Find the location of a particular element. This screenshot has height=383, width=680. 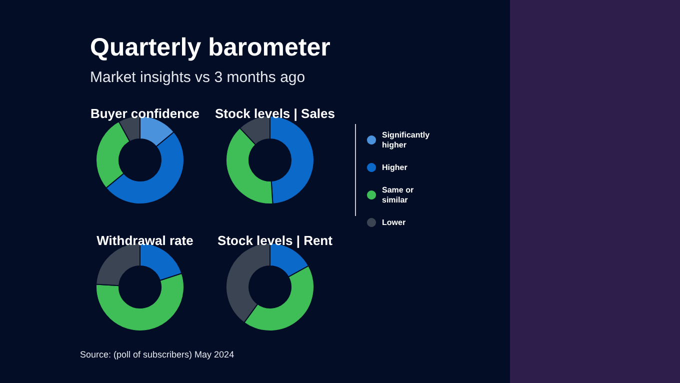

legend-label: Significantly higher is located at coordinates (407, 140).